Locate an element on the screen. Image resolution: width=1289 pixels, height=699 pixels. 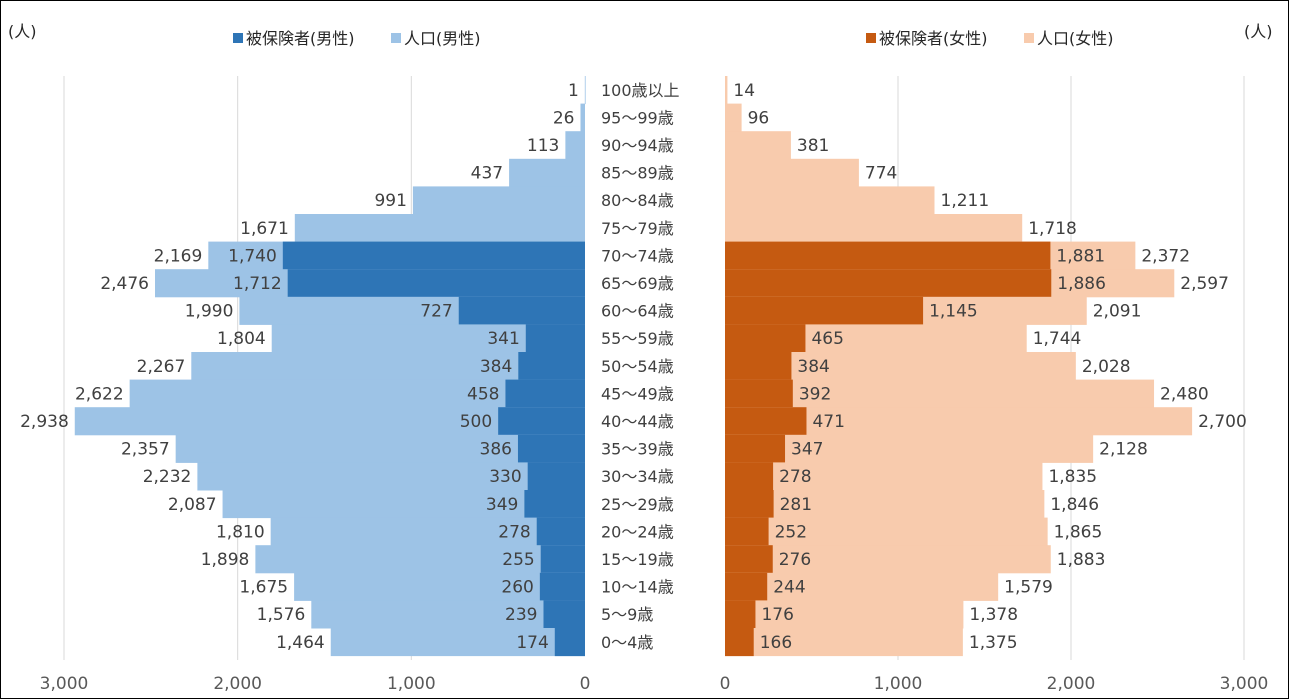
label-female-insured: 281 is located at coordinates (796, 505).